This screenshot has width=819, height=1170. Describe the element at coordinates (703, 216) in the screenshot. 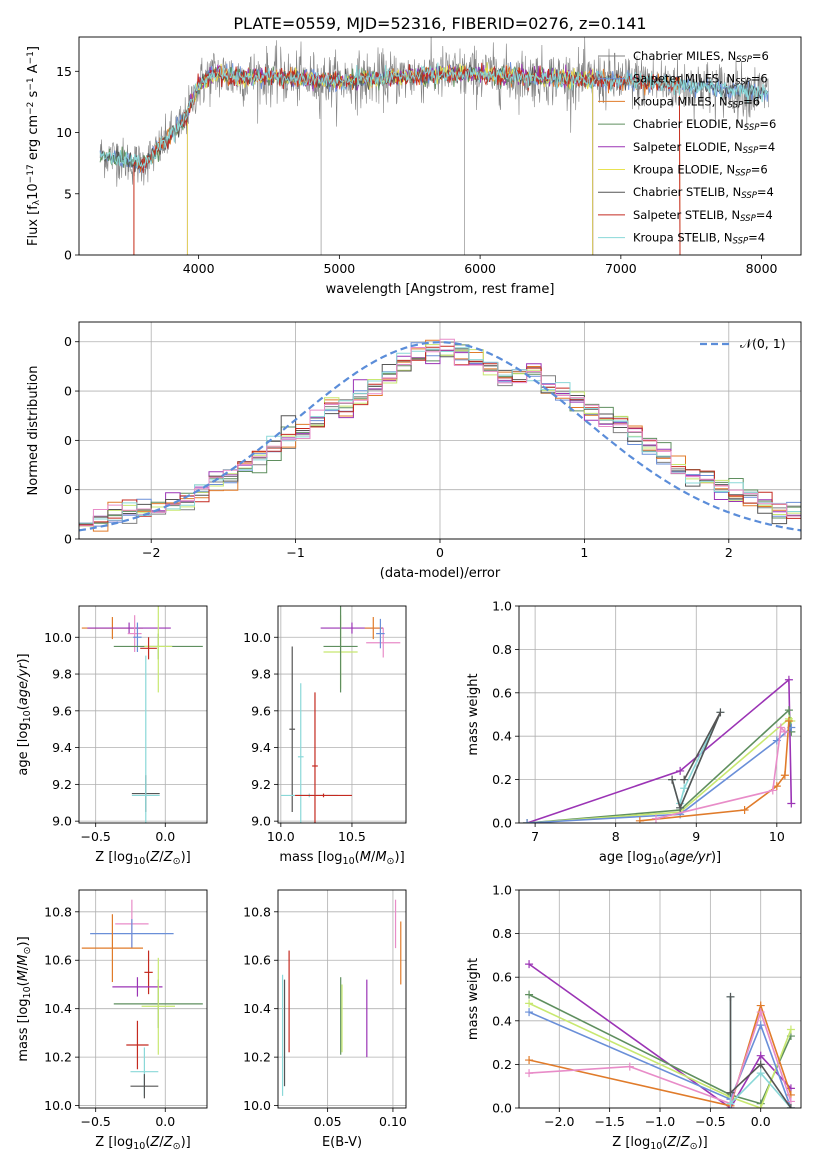

I see `legend-label: Salpeter STELIB, NSSP=4` at that location.